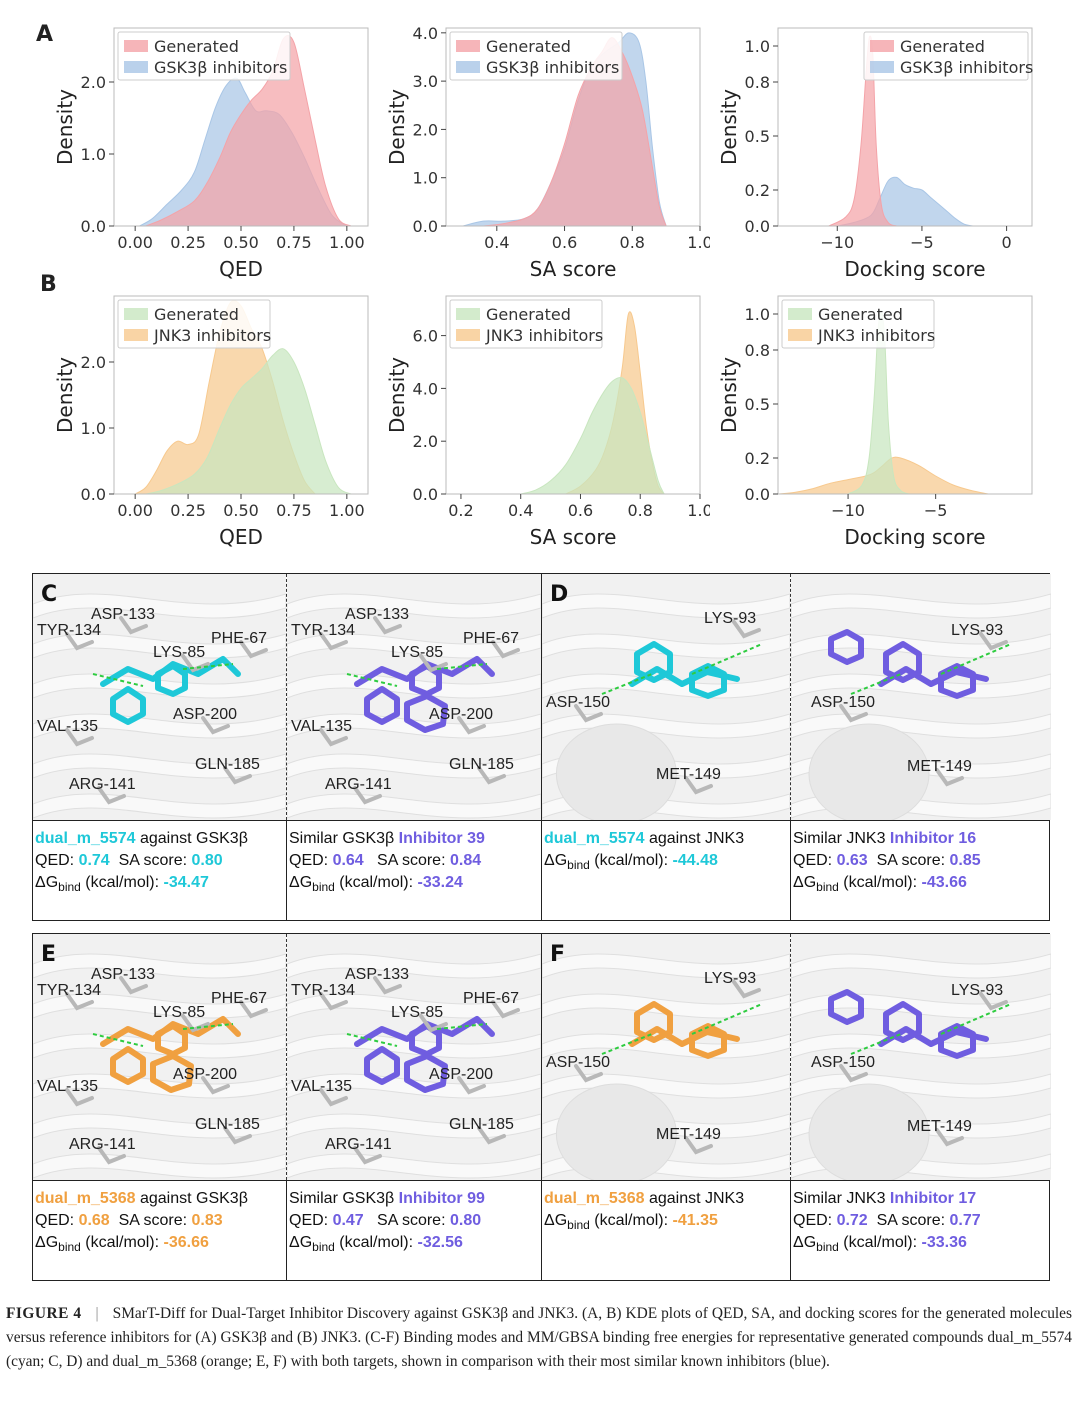 This screenshot has width=1080, height=1420. Describe the element at coordinates (207, 1220) in the screenshot. I see `sa-value: 0.83` at that location.